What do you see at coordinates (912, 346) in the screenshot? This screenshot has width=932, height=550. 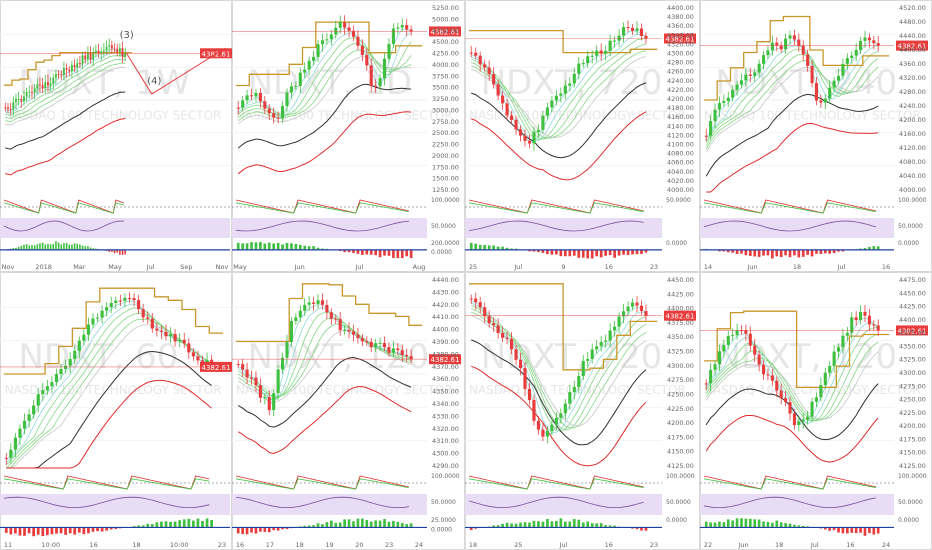 I see `y-tick-label: 4350.00` at bounding box center [912, 346].